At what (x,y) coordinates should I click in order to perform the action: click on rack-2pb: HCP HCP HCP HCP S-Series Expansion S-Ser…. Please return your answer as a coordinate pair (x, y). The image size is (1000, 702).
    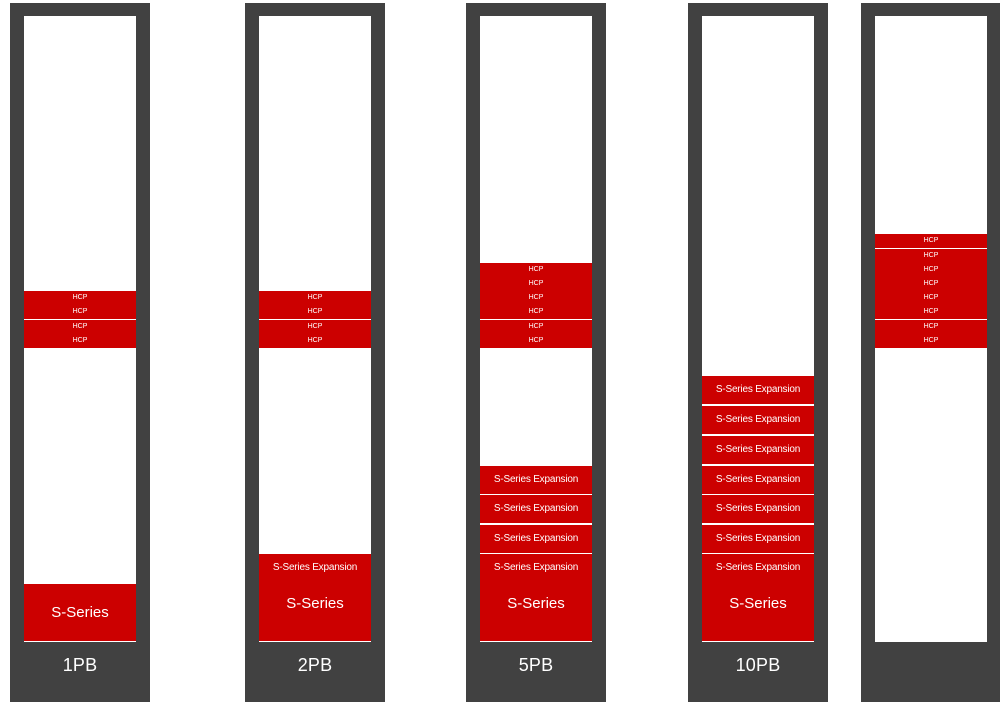
    Looking at the image, I should click on (315, 352).